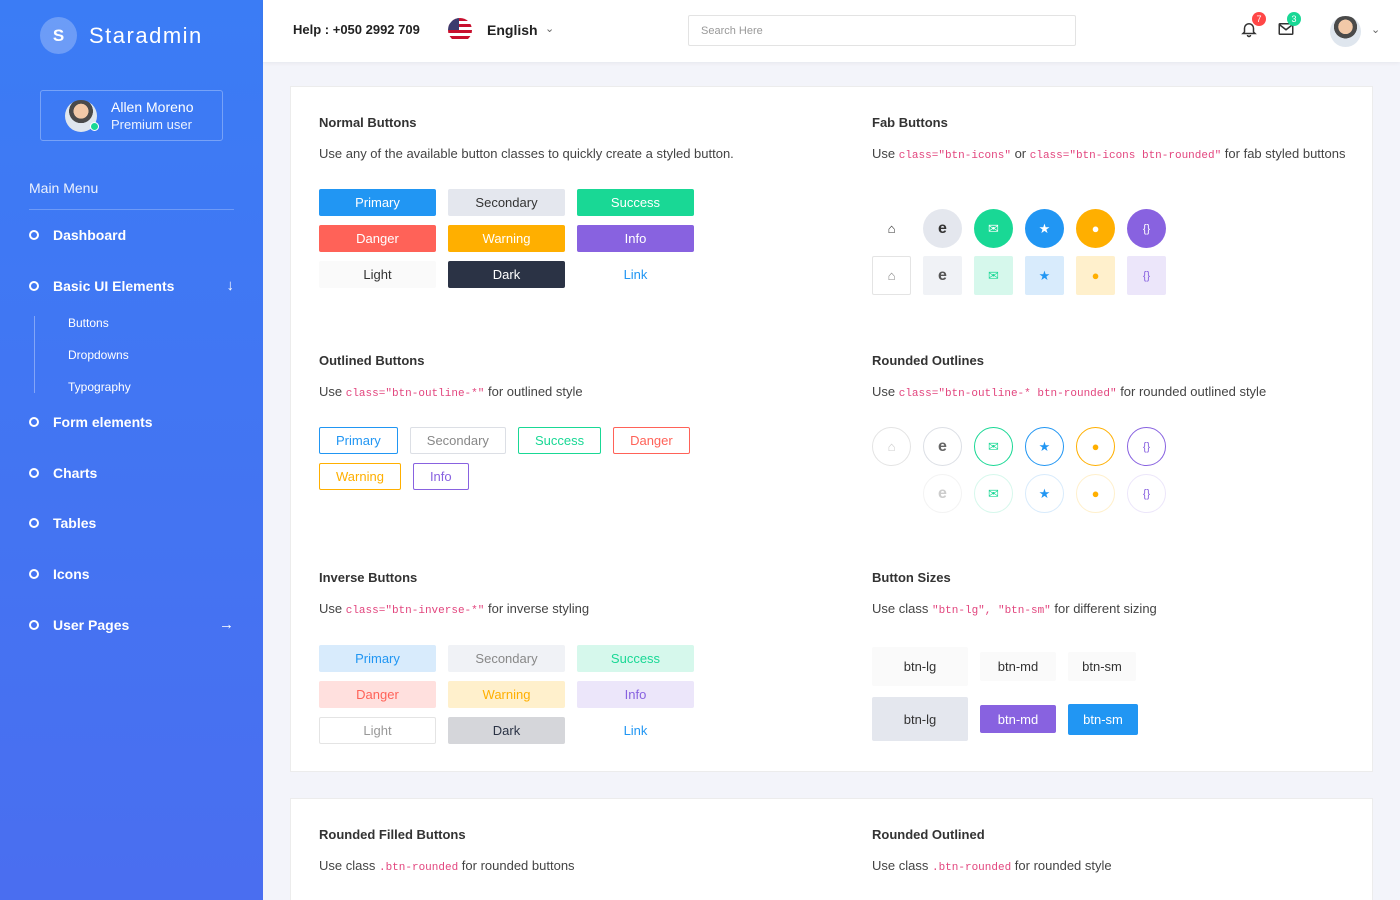 This screenshot has width=1400, height=900. Describe the element at coordinates (1018, 666) in the screenshot. I see `btn-md-light: btn-md` at that location.